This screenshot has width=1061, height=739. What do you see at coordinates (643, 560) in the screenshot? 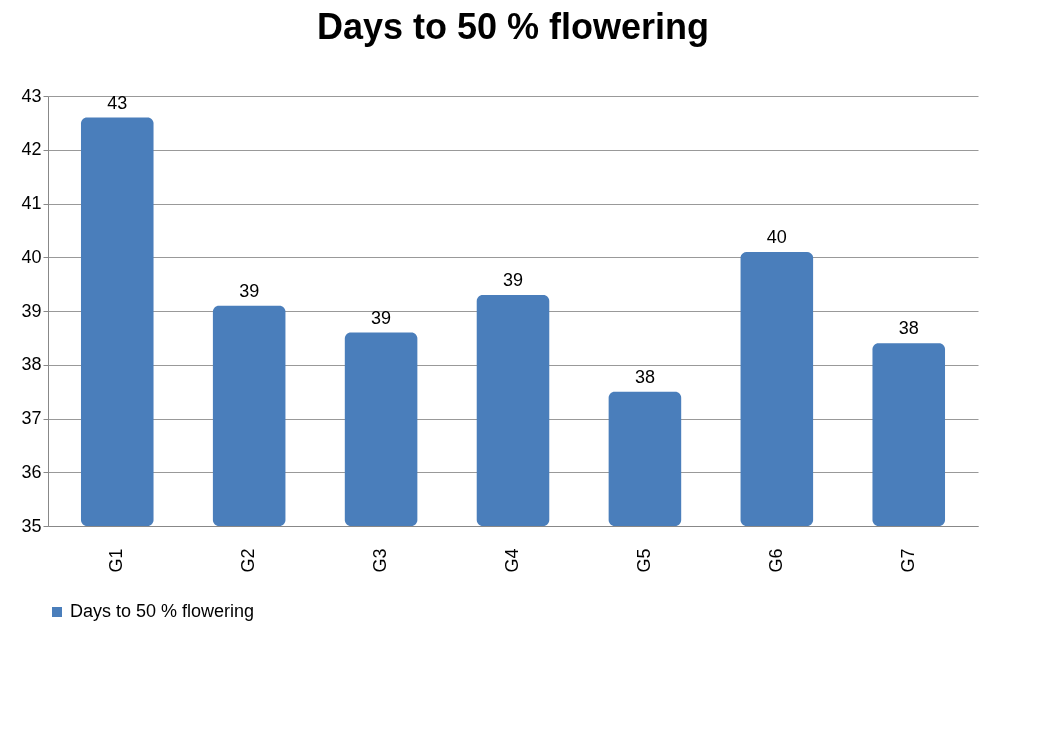
I see `x-tick-label: G5` at bounding box center [643, 560].